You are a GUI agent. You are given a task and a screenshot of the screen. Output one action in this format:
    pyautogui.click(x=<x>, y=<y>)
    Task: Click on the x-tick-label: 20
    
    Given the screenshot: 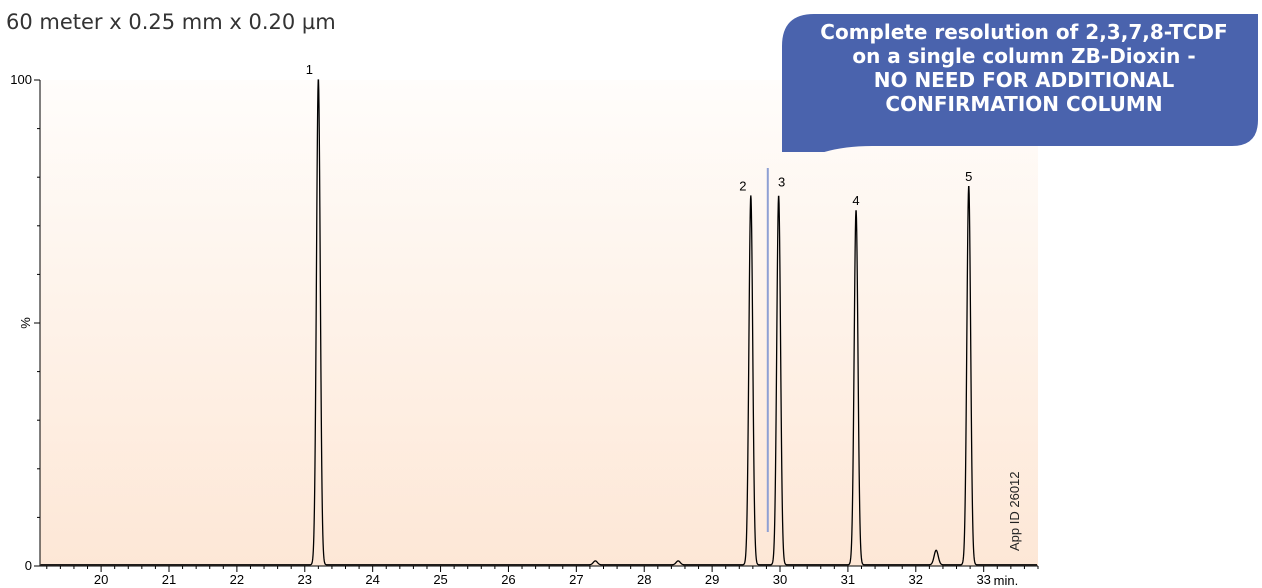 What is the action you would take?
    pyautogui.click(x=101, y=579)
    